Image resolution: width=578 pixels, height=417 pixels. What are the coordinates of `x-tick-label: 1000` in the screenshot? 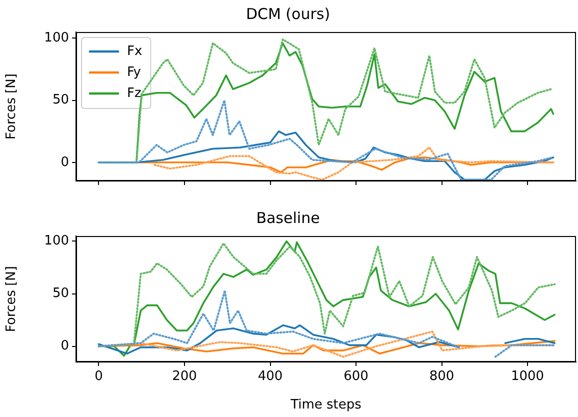 It's located at (527, 376).